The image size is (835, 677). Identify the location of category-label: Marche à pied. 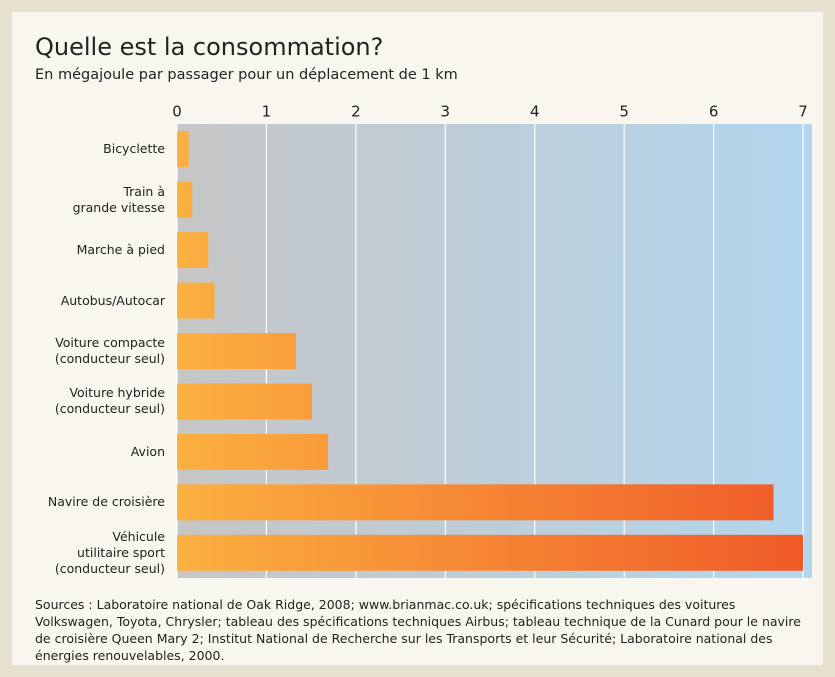
(120, 250).